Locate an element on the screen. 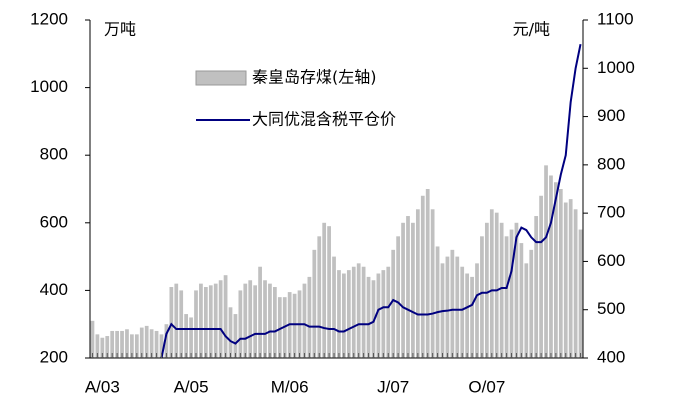 Image resolution: width=675 pixels, height=410 pixels. y2-tick-label: 900 is located at coordinates (611, 115).